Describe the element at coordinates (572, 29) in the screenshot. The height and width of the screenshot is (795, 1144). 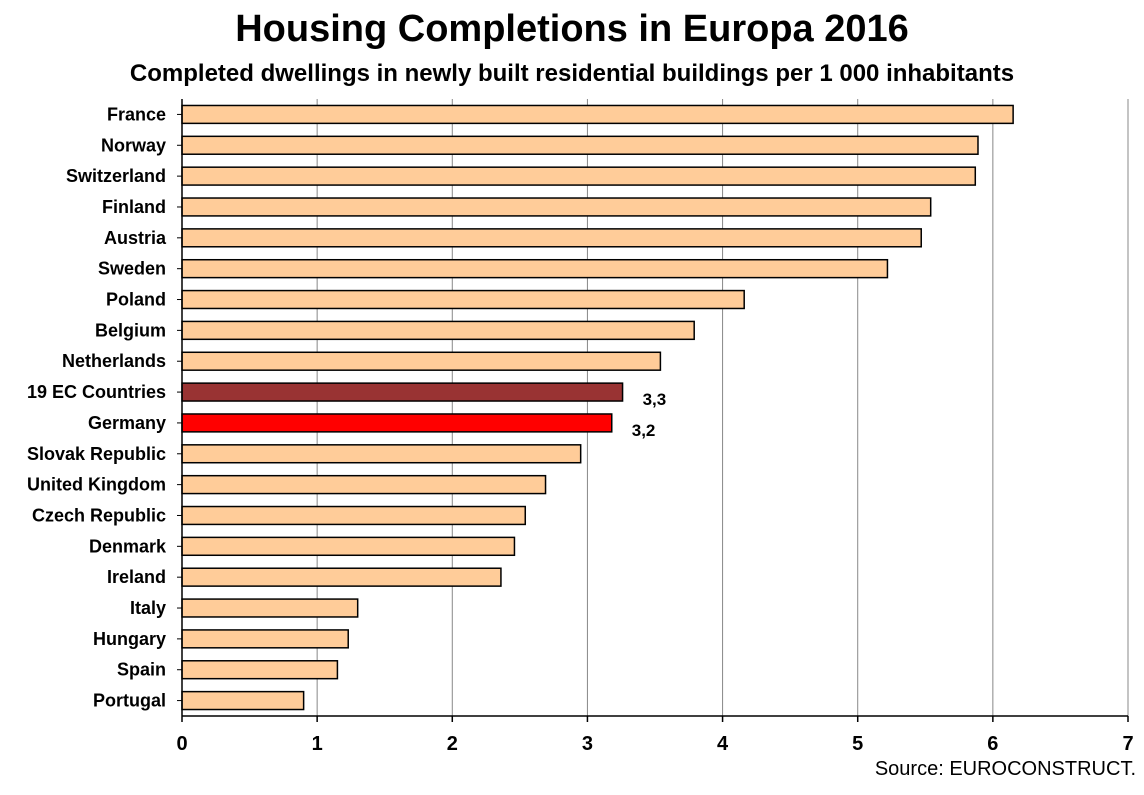
I see `chart-title: Housing Completions in Europa 2016` at that location.